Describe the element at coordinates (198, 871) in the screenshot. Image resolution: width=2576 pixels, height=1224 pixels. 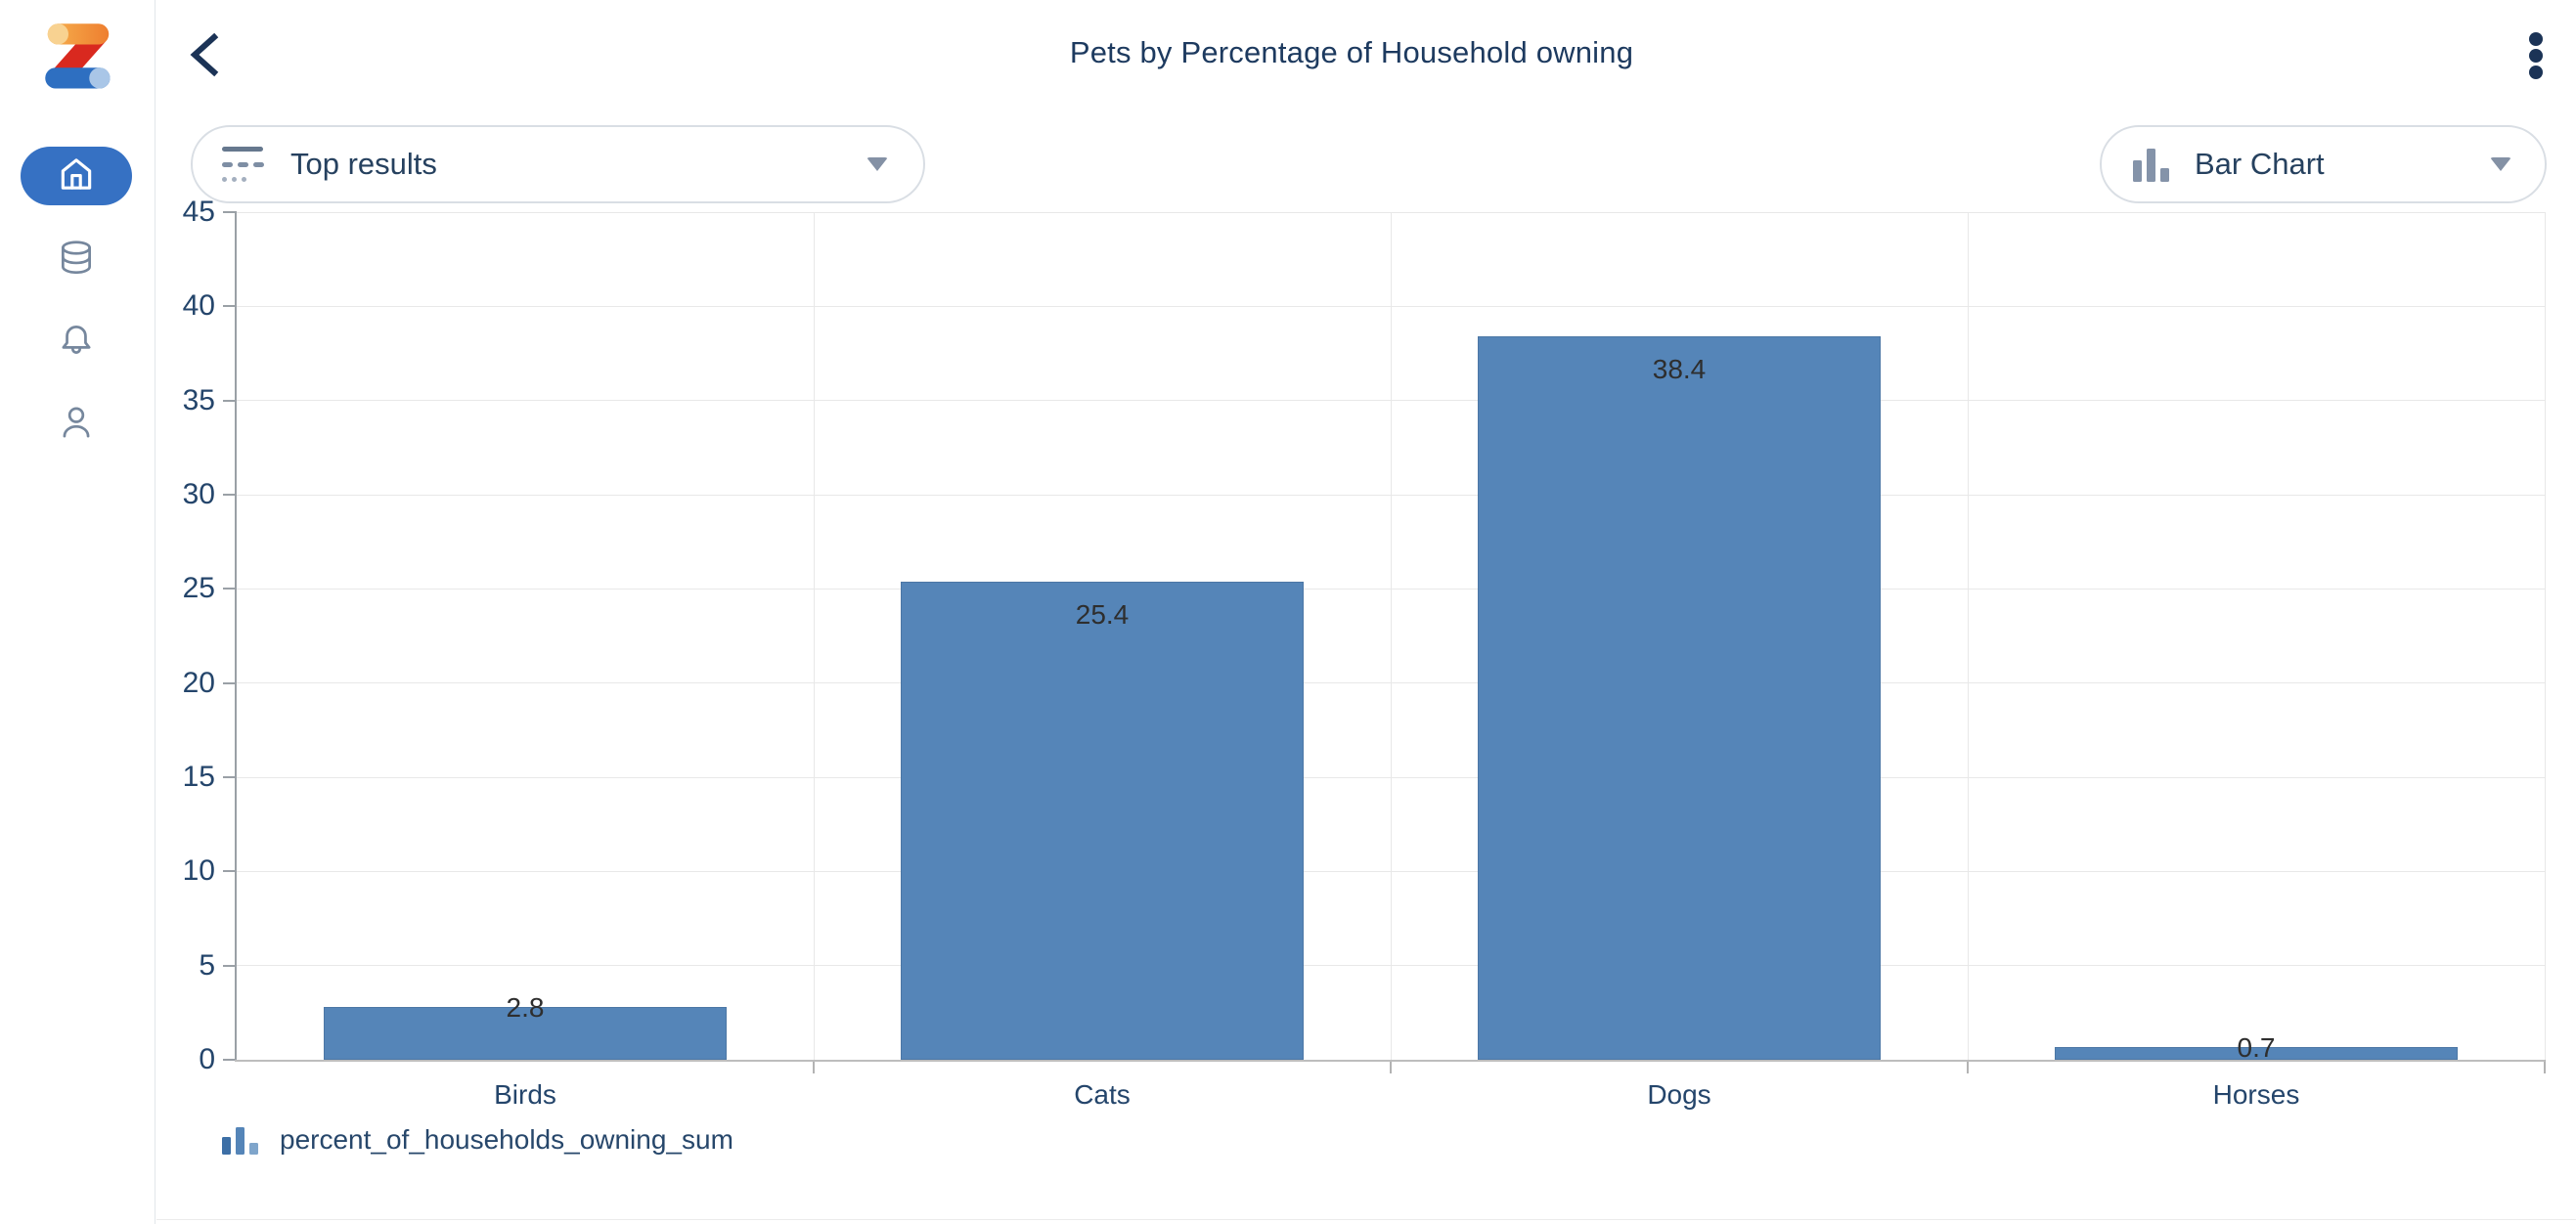
I see `y-axis-label: 10` at that location.